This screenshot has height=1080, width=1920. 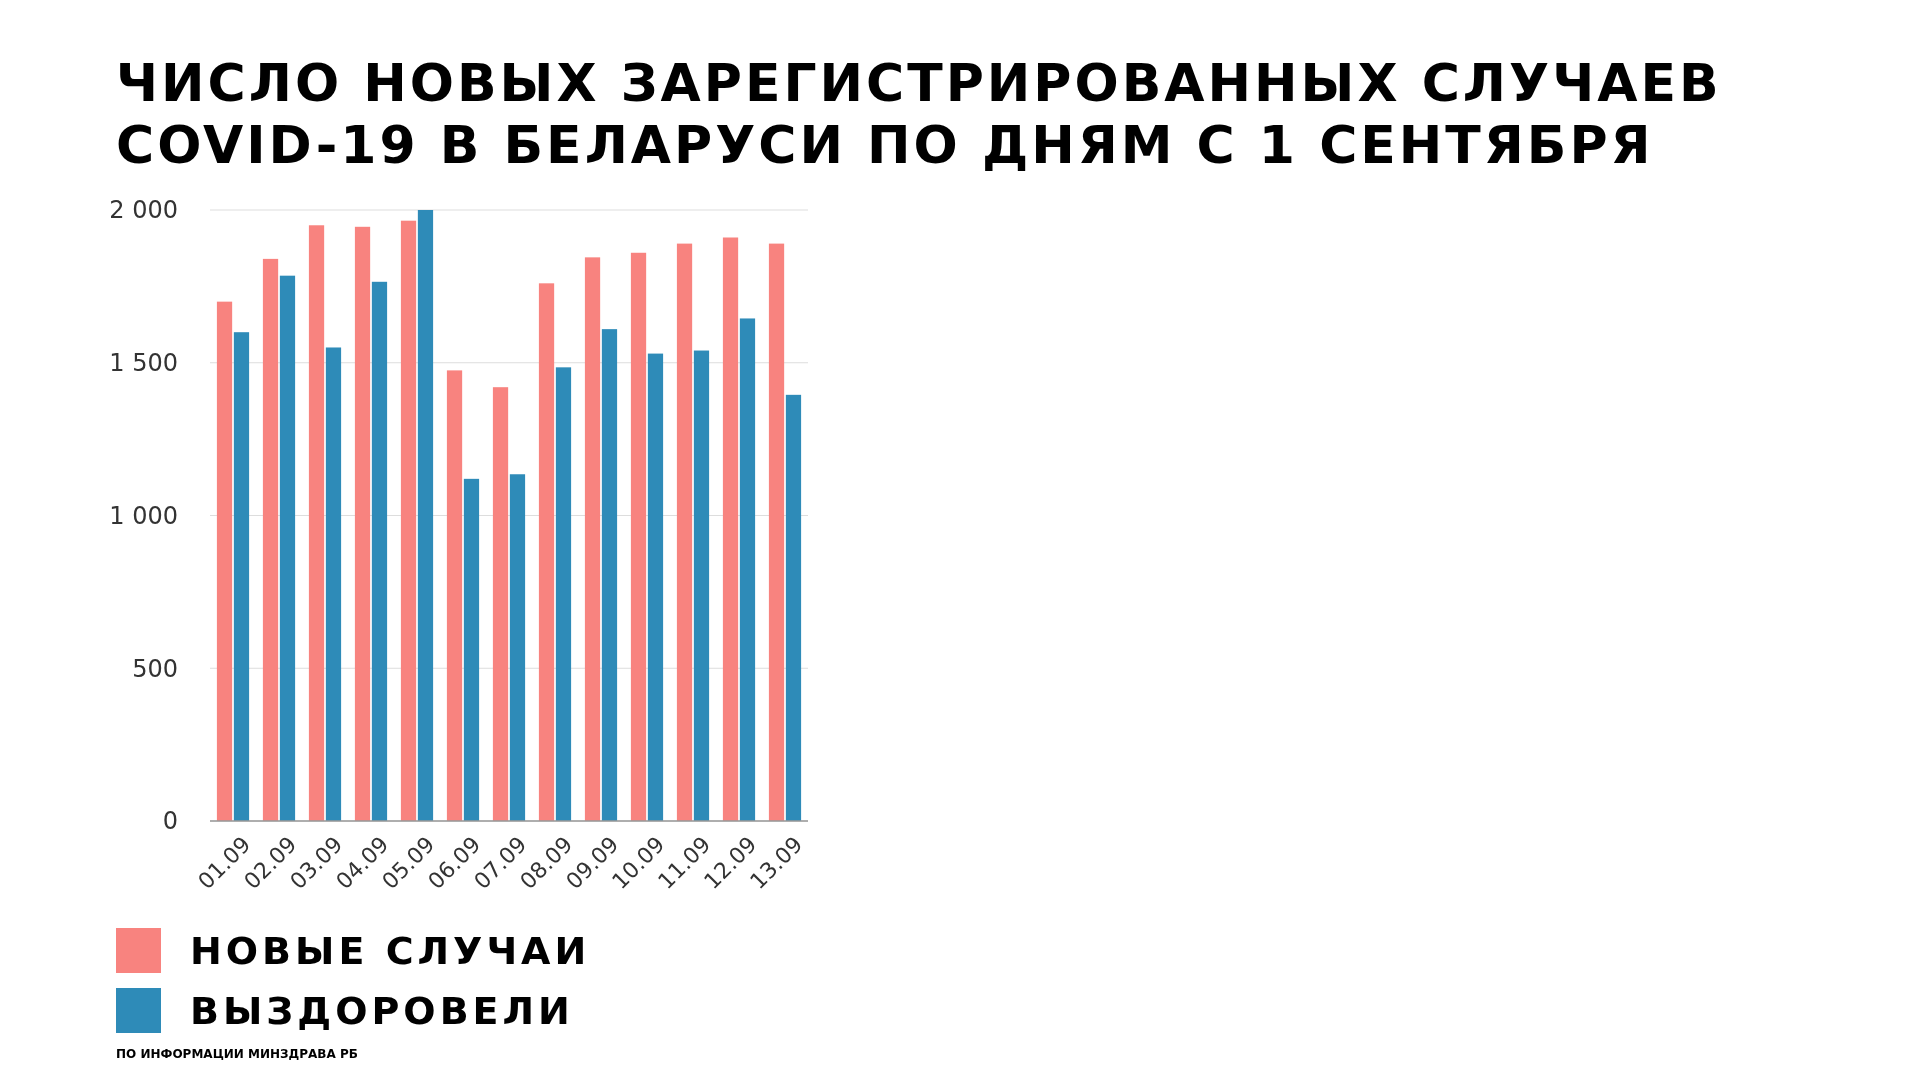 I want to click on y-tick-label: 1 500, so click(x=143, y=363).